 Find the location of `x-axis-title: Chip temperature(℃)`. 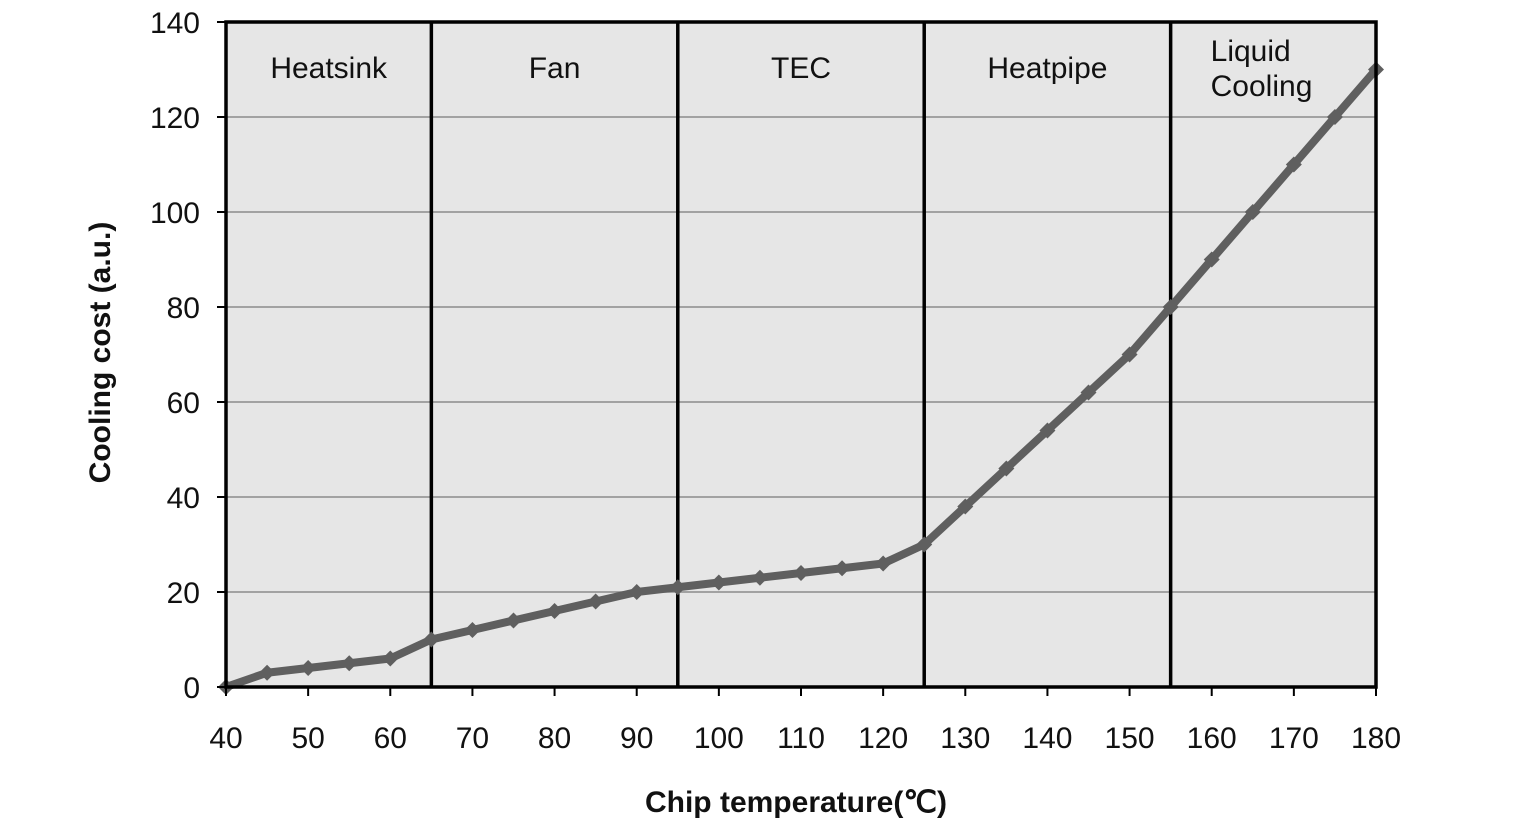

x-axis-title: Chip temperature(℃) is located at coordinates (796, 802).